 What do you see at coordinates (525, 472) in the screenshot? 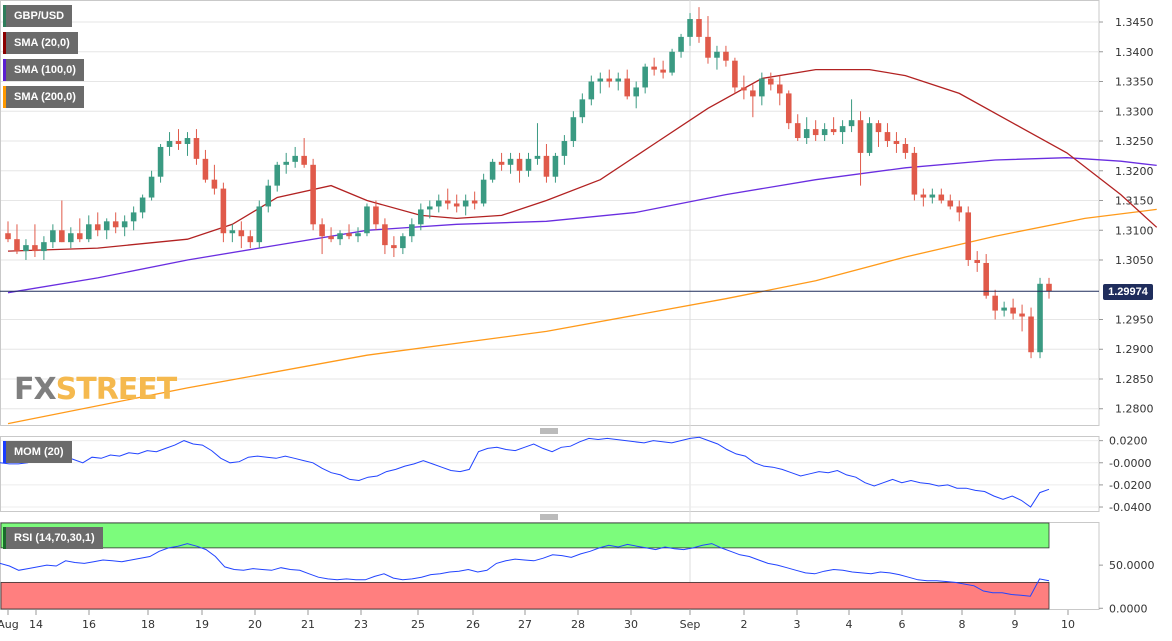
I see `mom-line` at bounding box center [525, 472].